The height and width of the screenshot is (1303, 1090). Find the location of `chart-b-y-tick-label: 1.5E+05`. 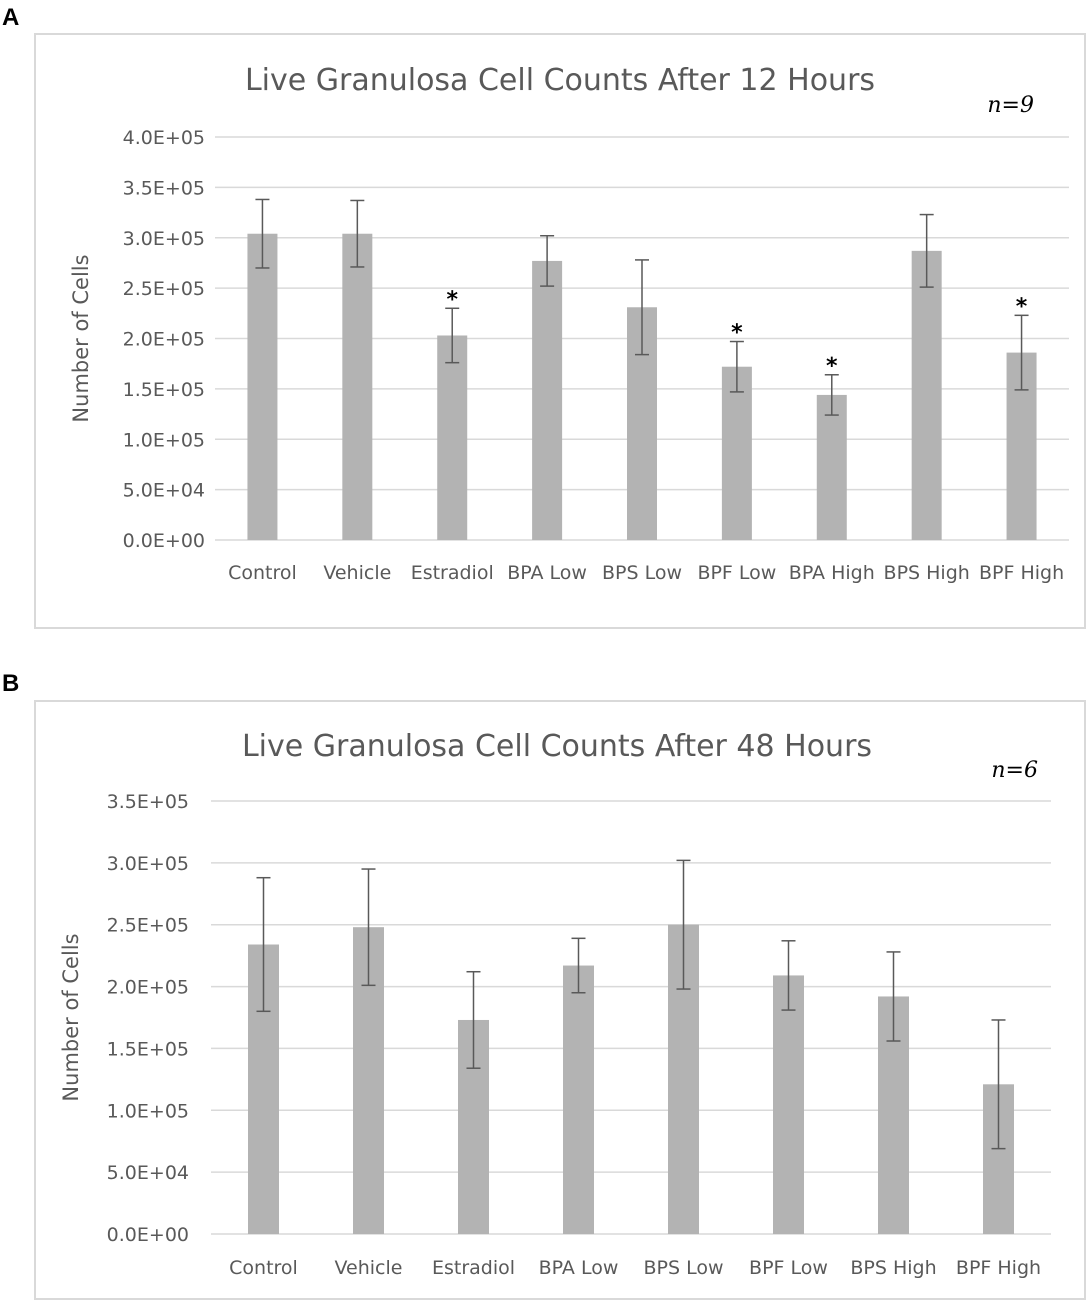

chart-b-y-tick-label: 1.5E+05 is located at coordinates (148, 1049).